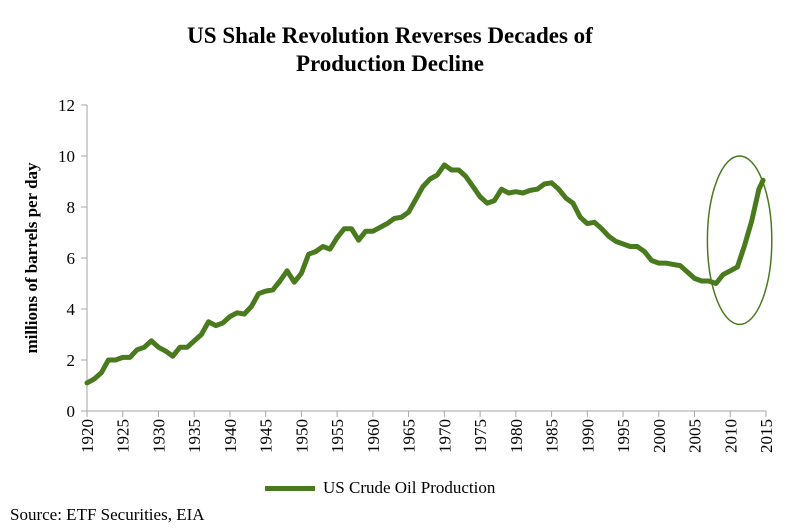  I want to click on highlight-ellipse, so click(739, 240).